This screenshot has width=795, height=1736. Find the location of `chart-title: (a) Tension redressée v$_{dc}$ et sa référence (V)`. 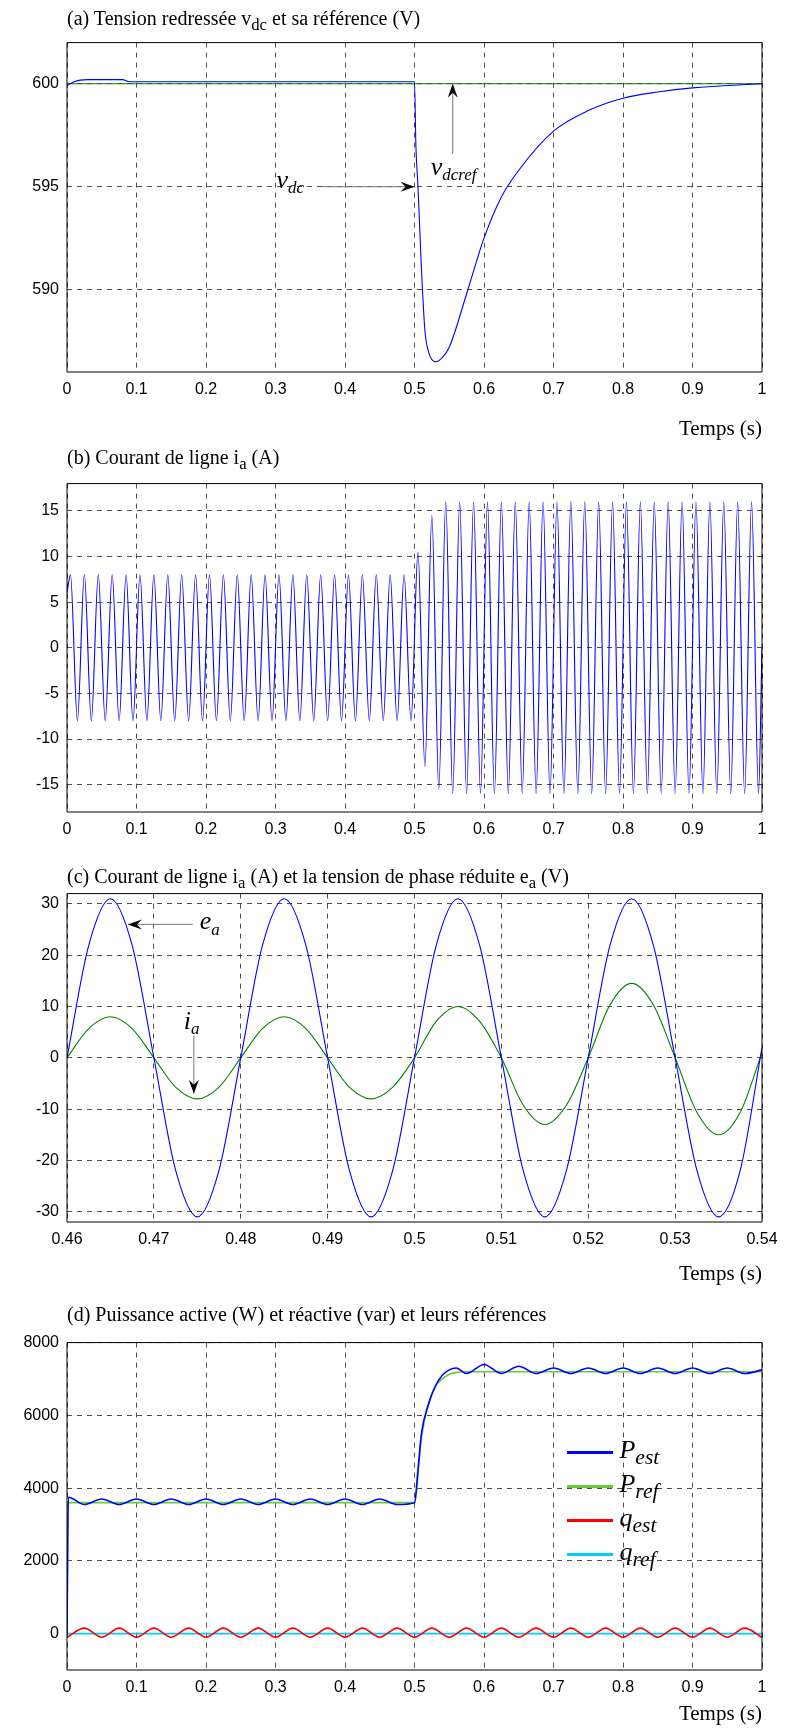

chart-title: (a) Tension redressée v$_{dc}$ et sa référence (V) is located at coordinates (244, 21).